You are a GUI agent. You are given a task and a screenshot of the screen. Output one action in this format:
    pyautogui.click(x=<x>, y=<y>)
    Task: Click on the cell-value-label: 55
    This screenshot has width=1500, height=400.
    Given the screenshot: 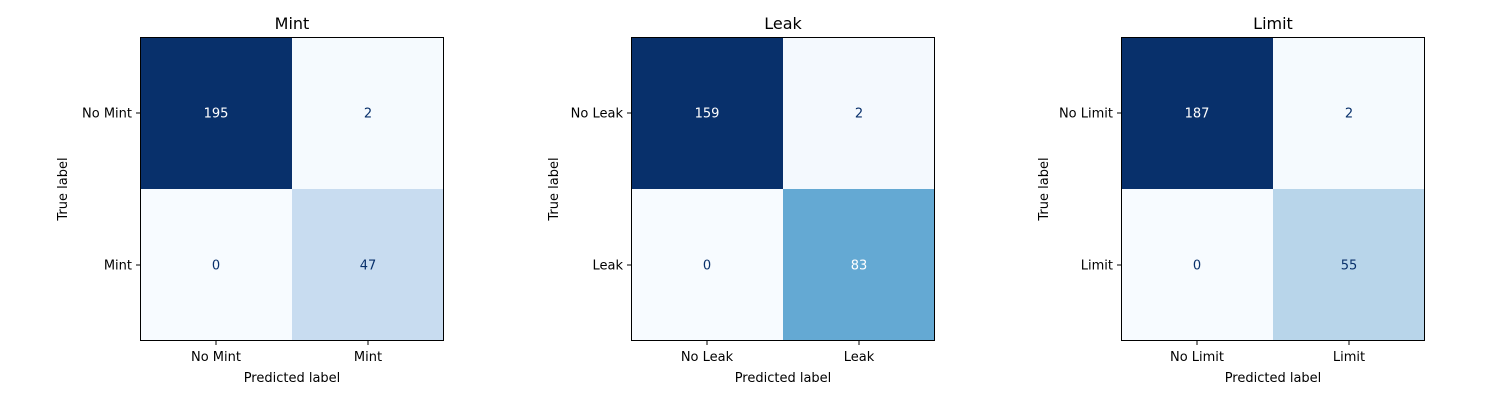 What is the action you would take?
    pyautogui.click(x=1349, y=266)
    